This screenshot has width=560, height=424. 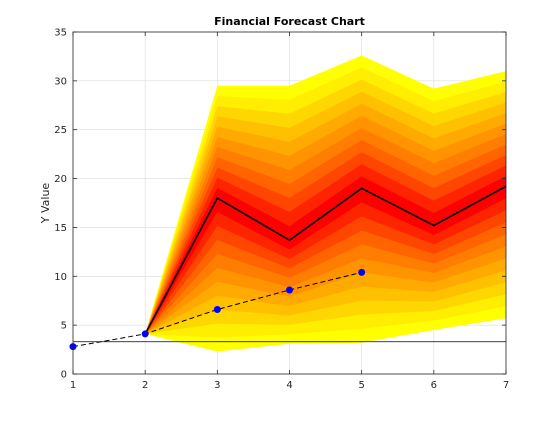 What do you see at coordinates (145, 385) in the screenshot?
I see `x-tick-label: 2` at bounding box center [145, 385].